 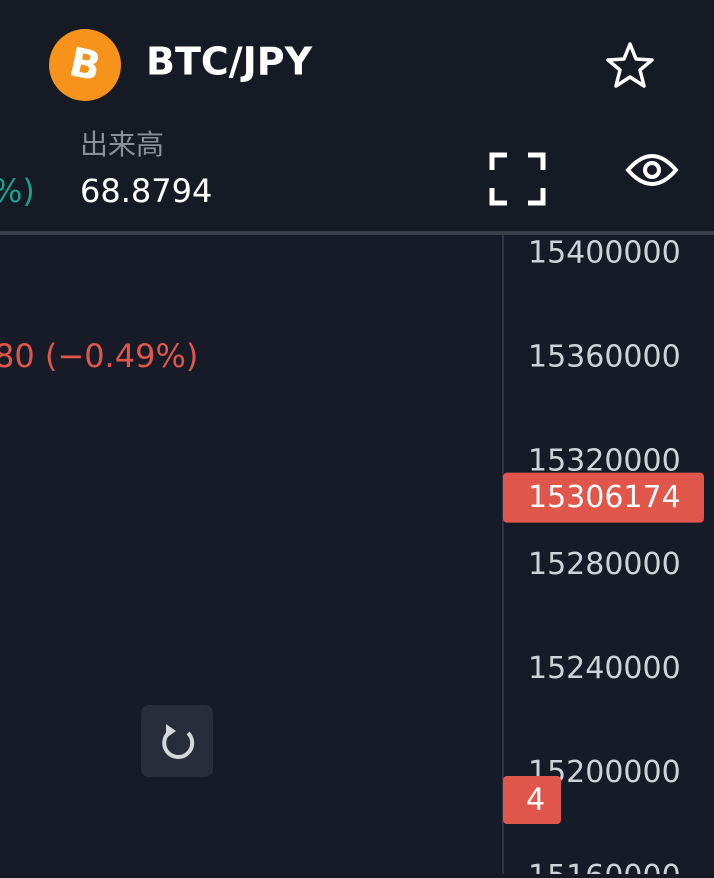 I want to click on countdown: 4, so click(x=535, y=800).